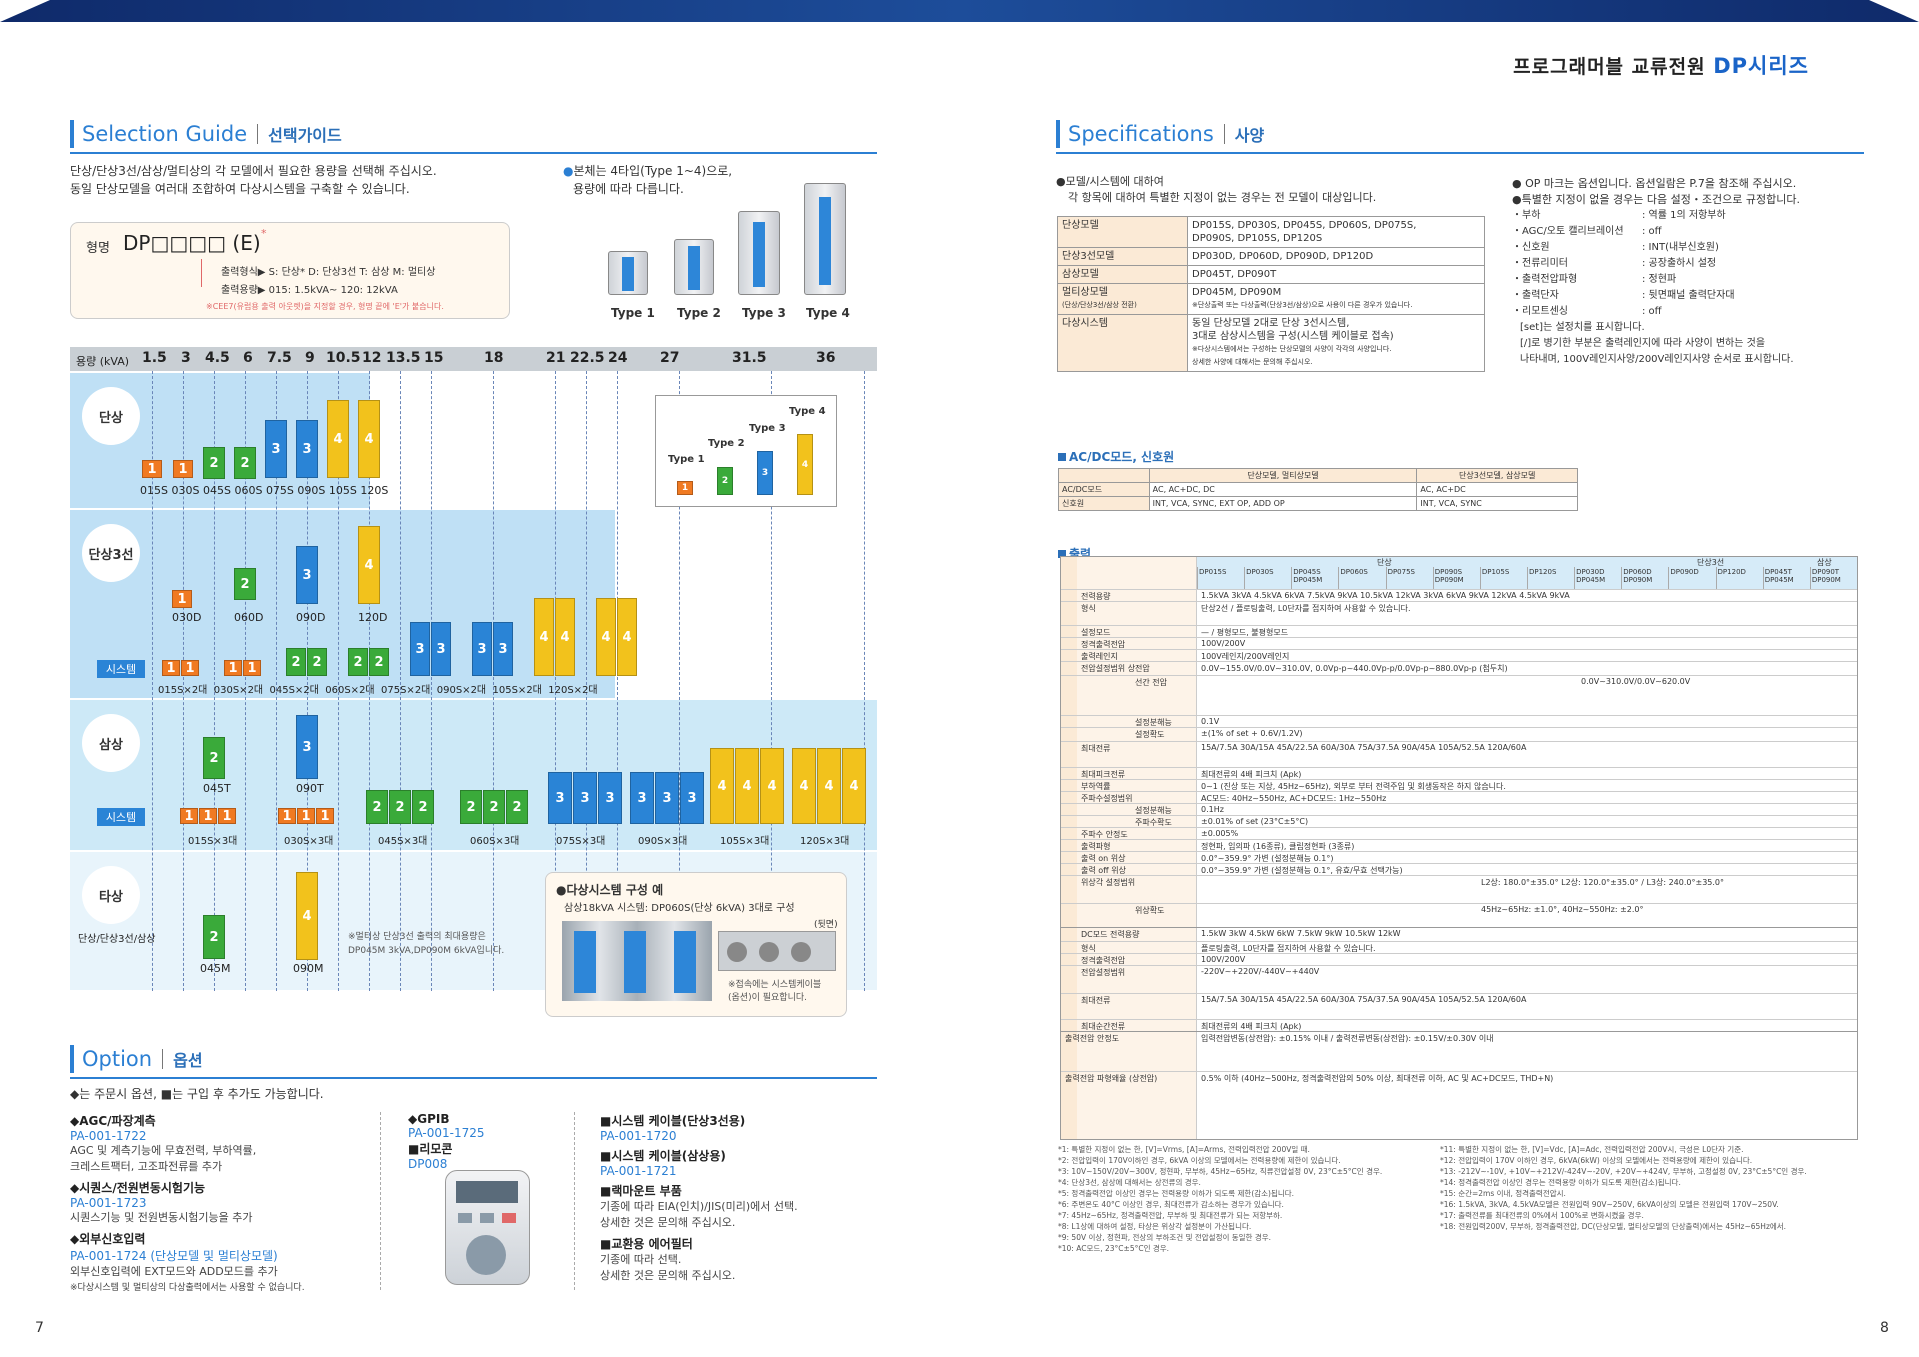 Image resolution: width=1919 pixels, height=1357 pixels. I want to click on cap-tick: 22.5, so click(587, 358).